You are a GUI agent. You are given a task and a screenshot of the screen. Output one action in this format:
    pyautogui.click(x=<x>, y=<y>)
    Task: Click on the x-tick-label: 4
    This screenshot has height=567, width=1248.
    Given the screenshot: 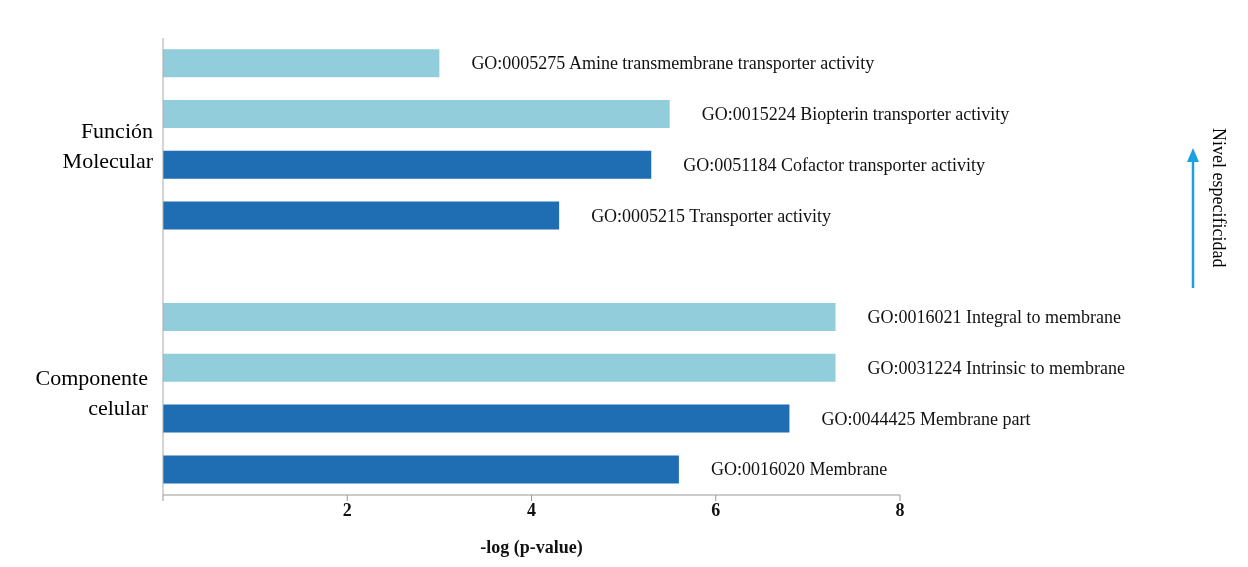 What is the action you would take?
    pyautogui.click(x=531, y=509)
    